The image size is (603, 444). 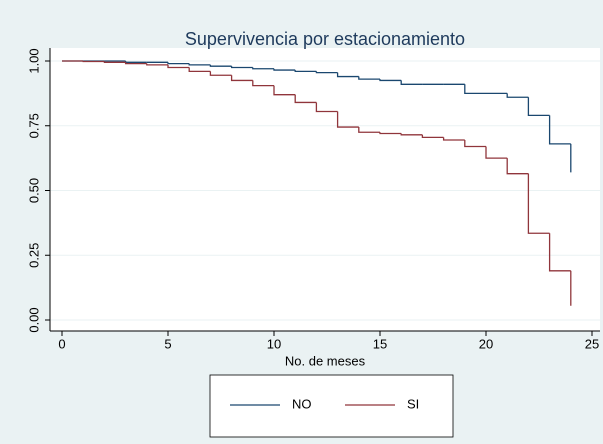 I want to click on y-tick-label: 0.75, so click(x=33, y=125).